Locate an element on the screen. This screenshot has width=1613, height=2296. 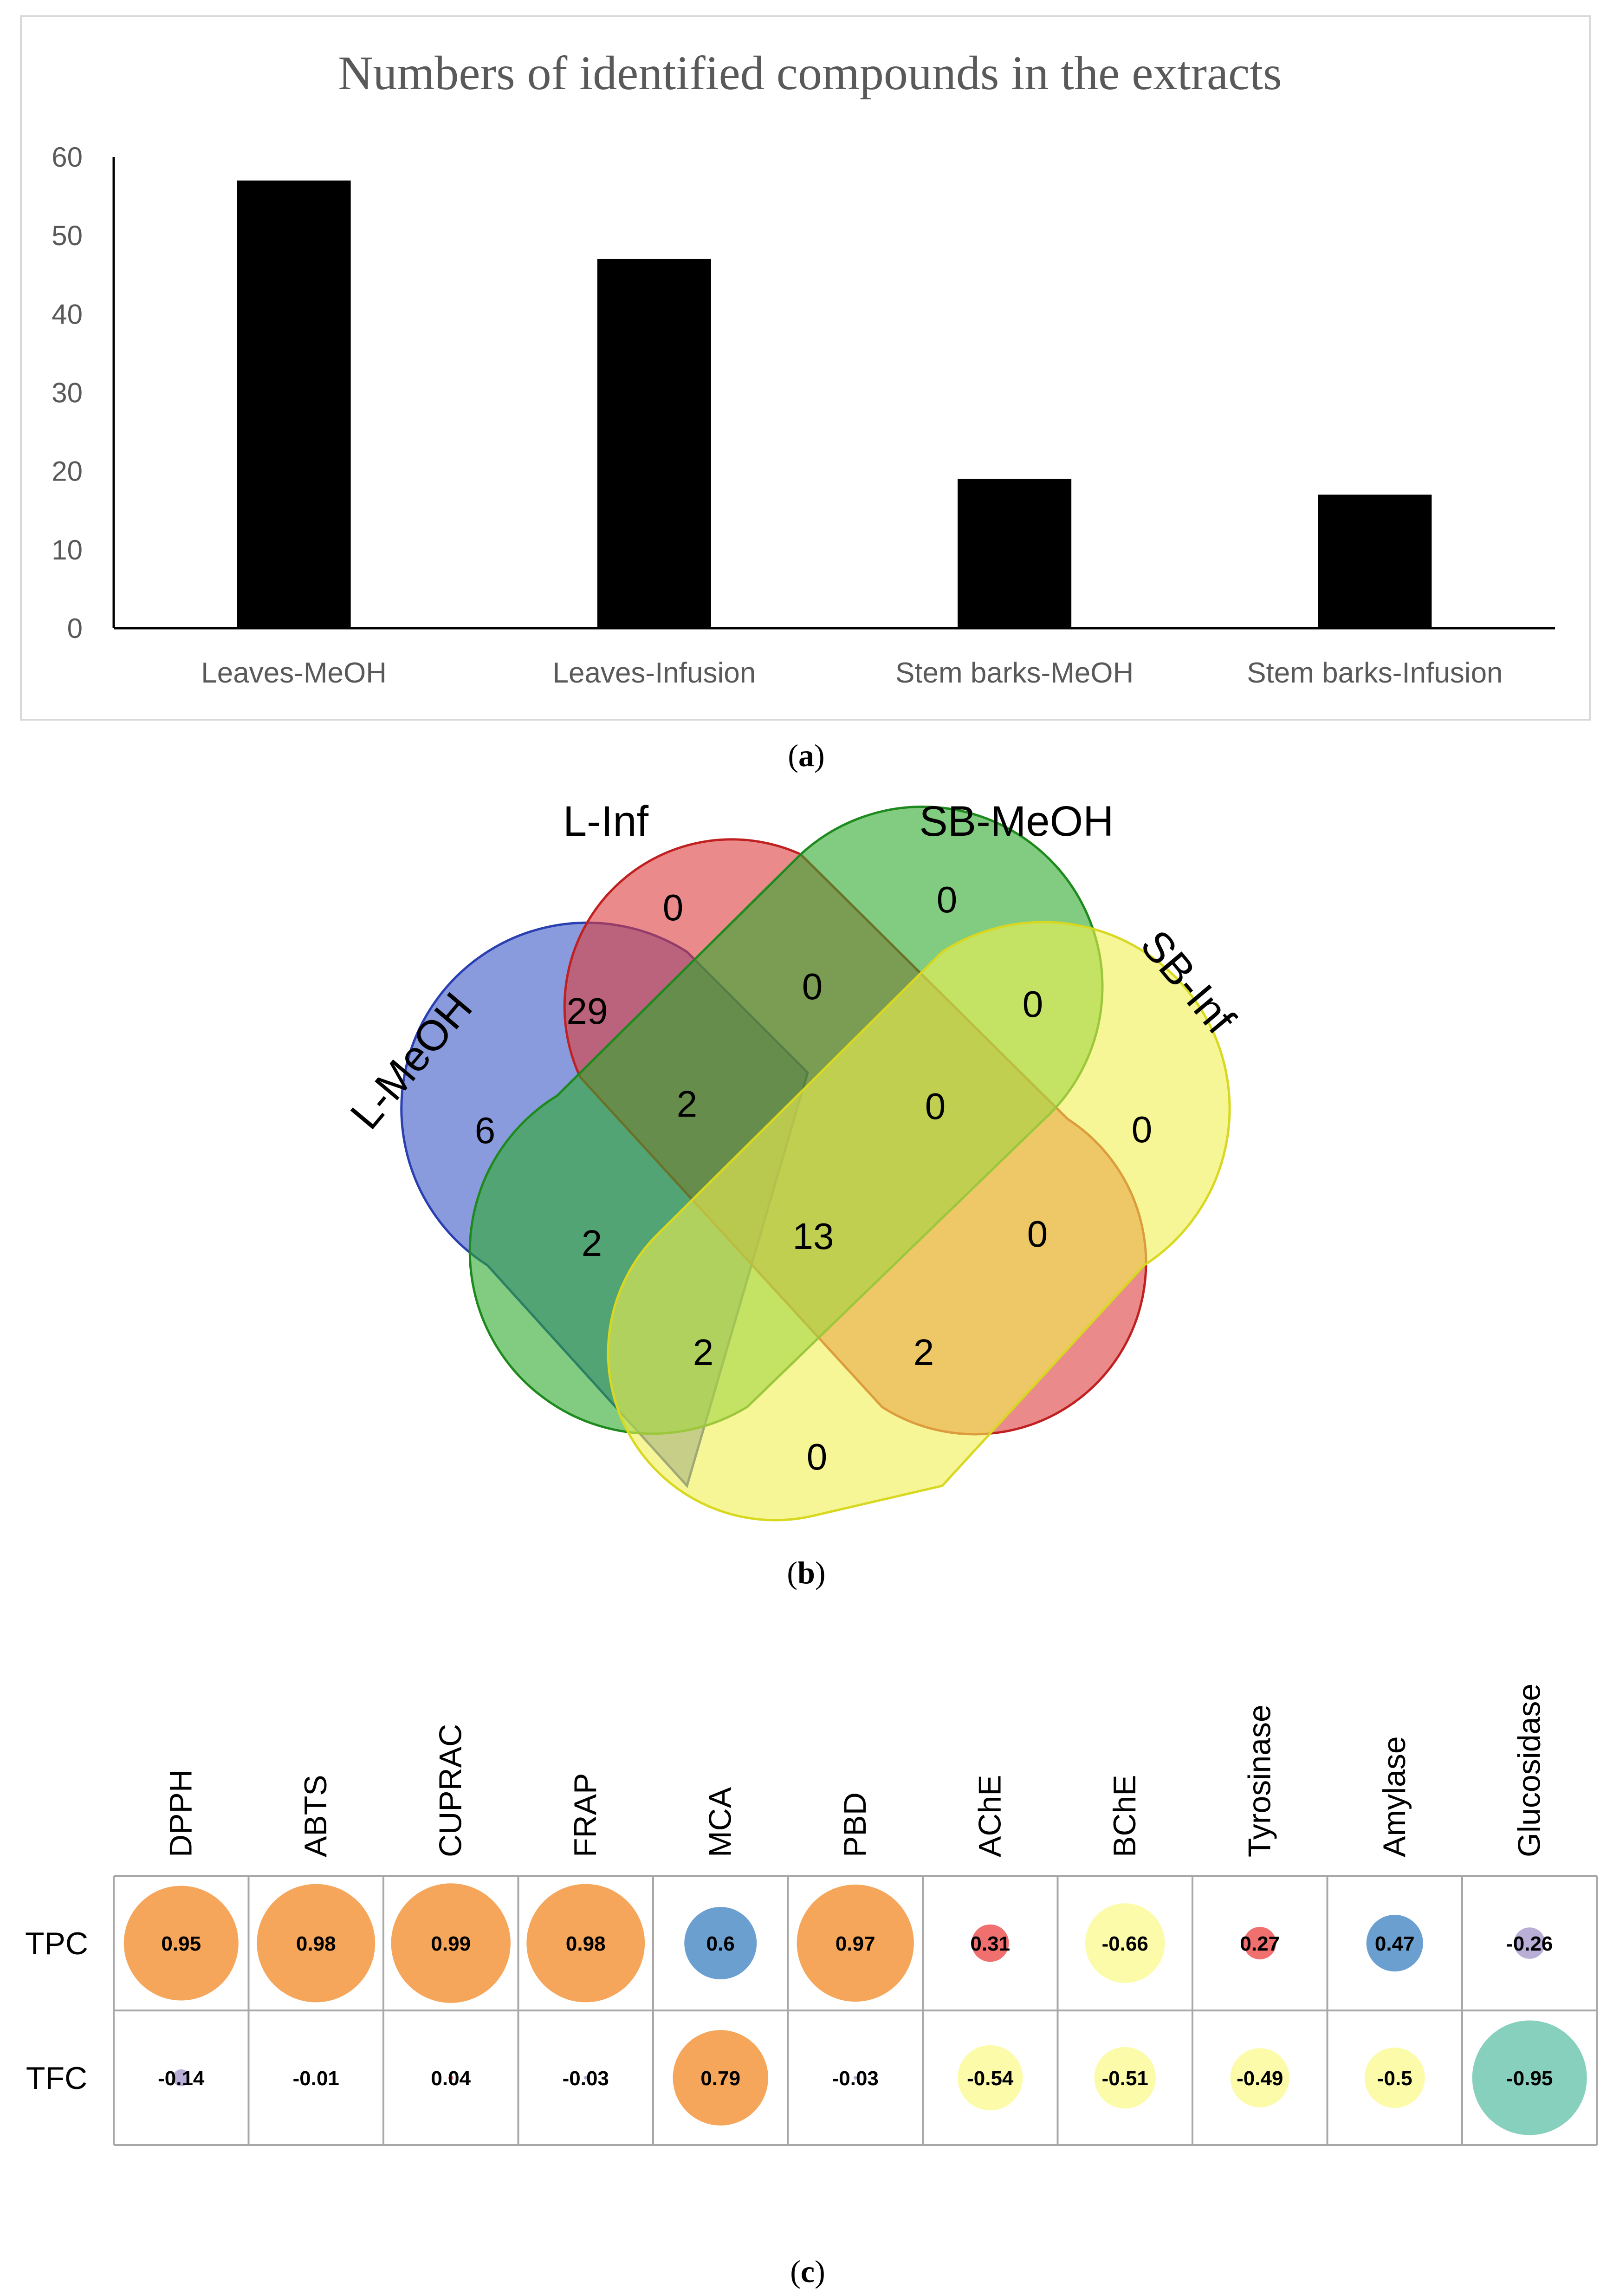
bar-leaves-infusion is located at coordinates (654, 443).